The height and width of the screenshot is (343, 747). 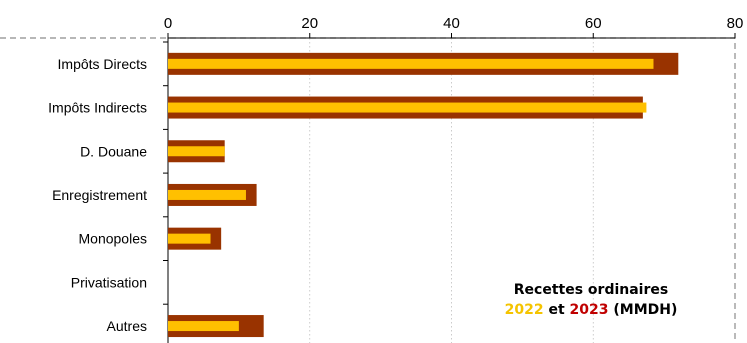 I want to click on bar-2022-monopoles, so click(x=189, y=238).